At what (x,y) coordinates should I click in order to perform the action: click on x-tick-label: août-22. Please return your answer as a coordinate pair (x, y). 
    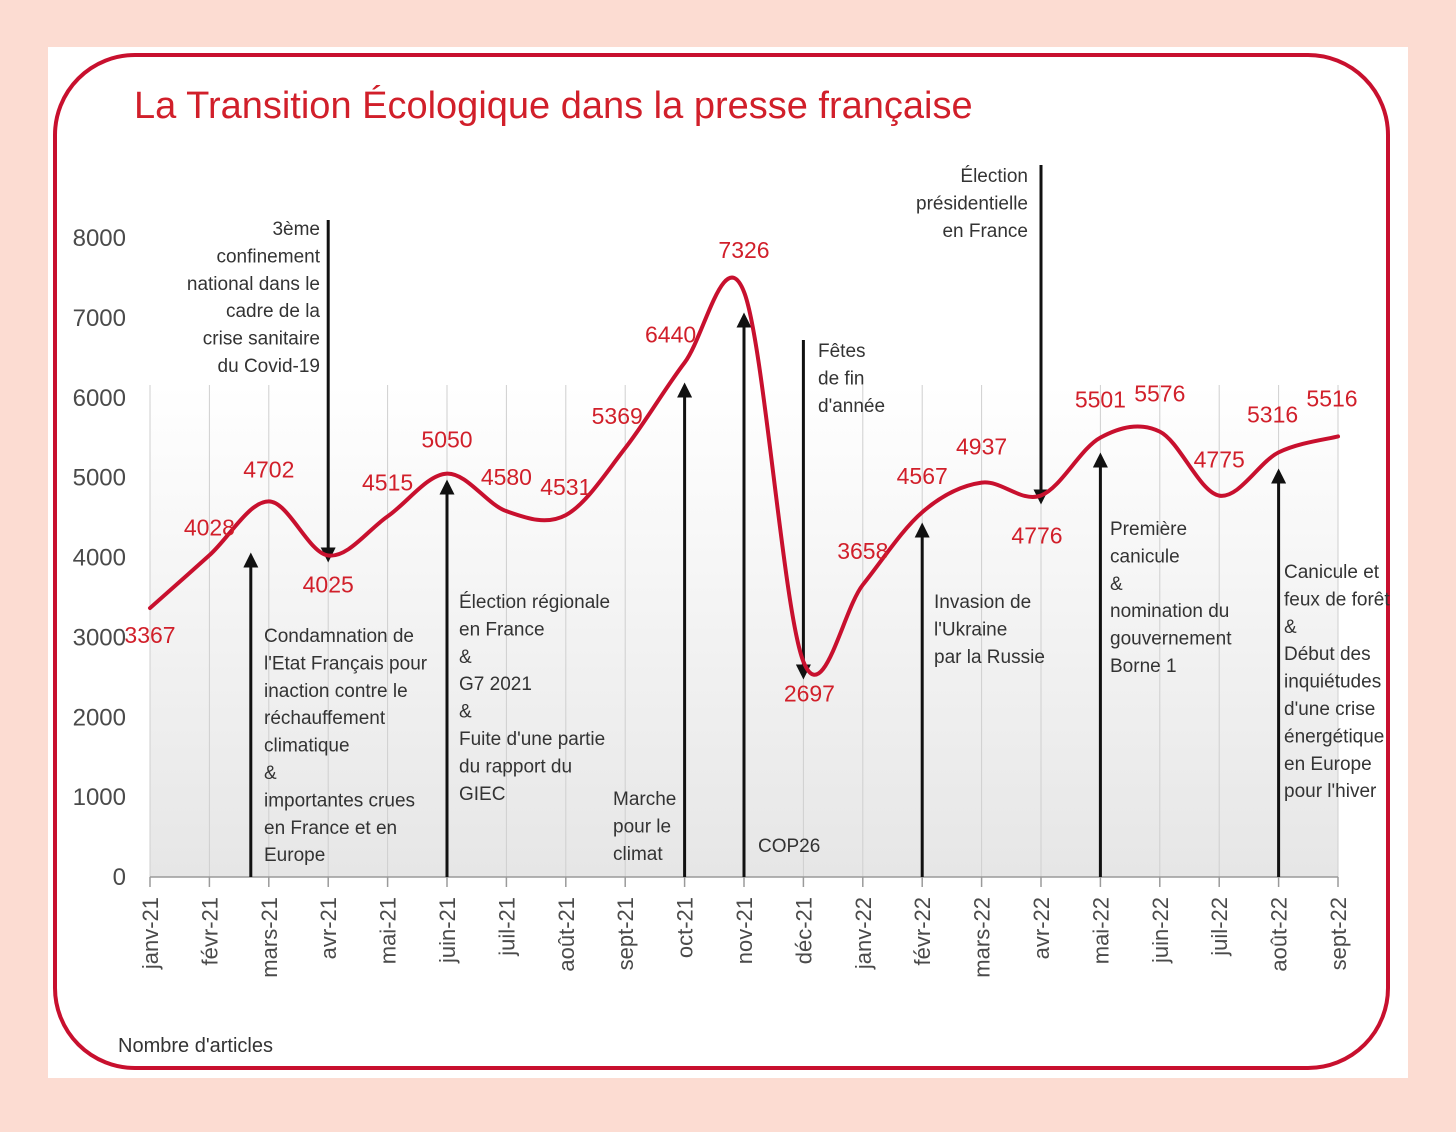
    Looking at the image, I should click on (1279, 934).